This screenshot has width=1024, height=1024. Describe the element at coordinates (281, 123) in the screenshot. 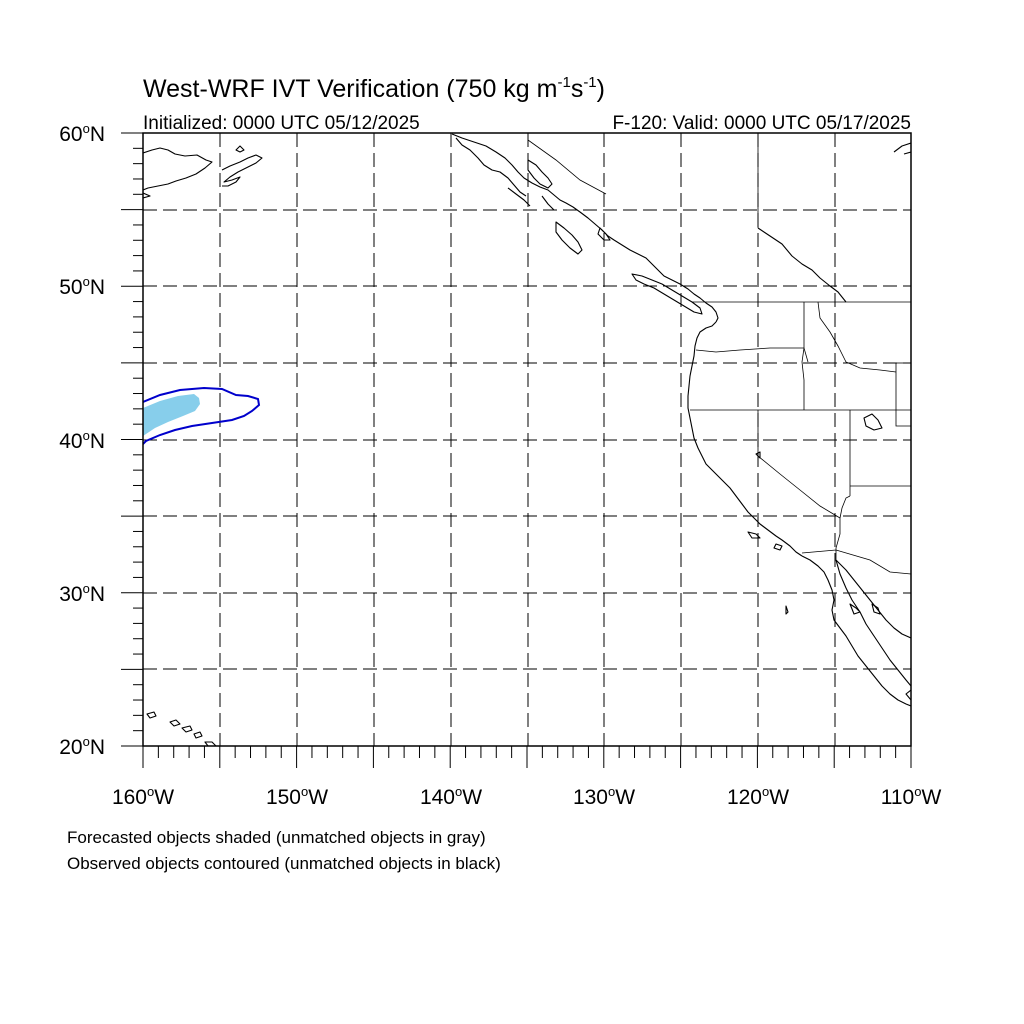

I see `init-time-label: Initialized: 0000 UTC 05/12/2025` at that location.